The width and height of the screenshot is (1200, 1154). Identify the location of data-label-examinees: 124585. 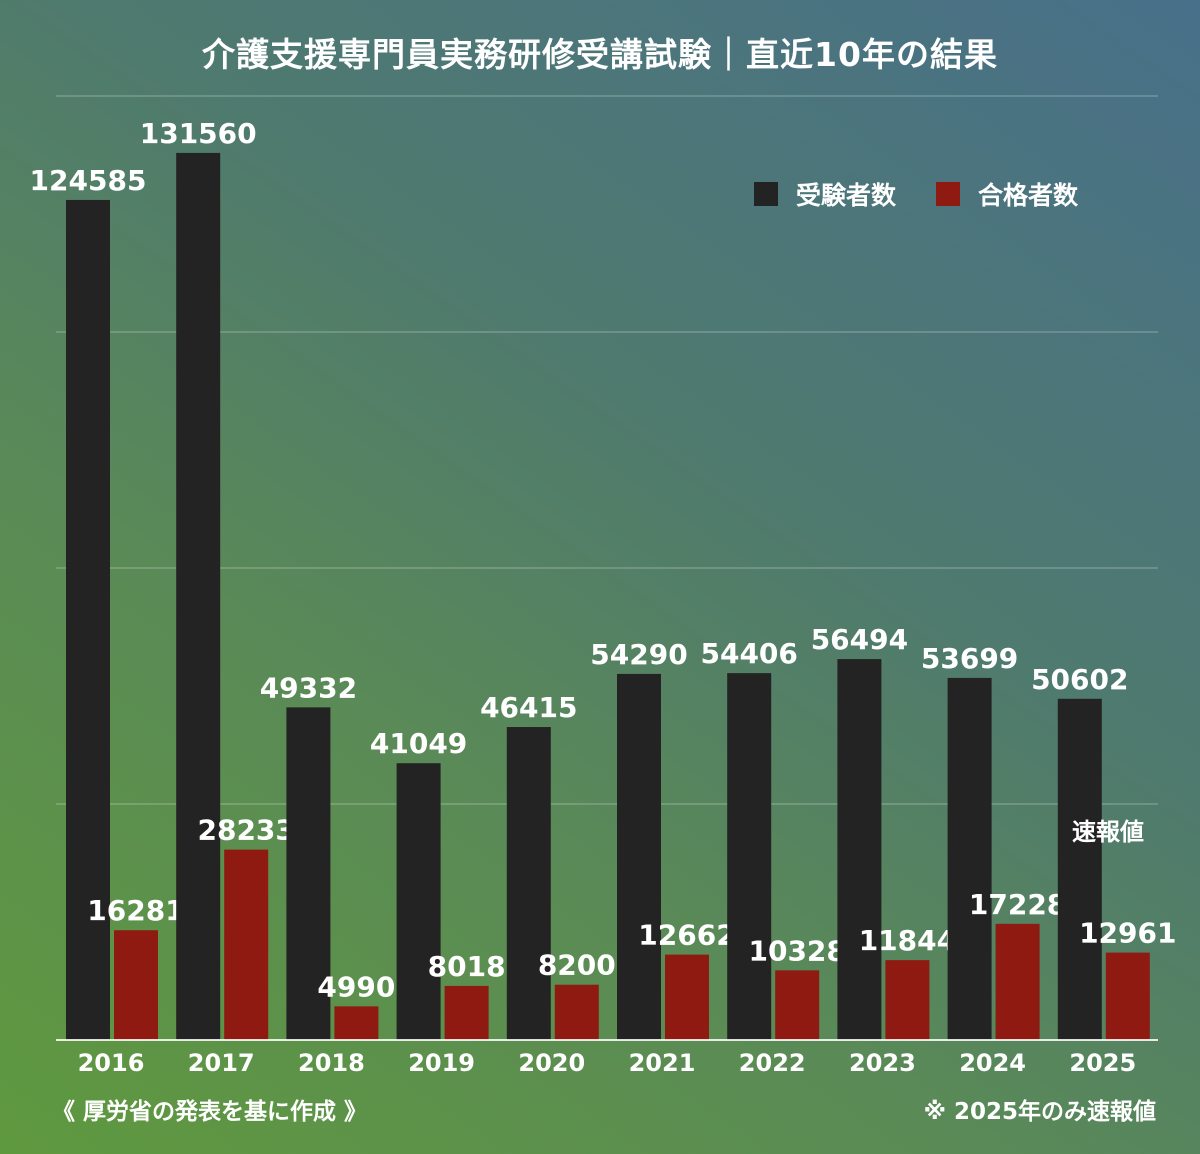
(88, 180).